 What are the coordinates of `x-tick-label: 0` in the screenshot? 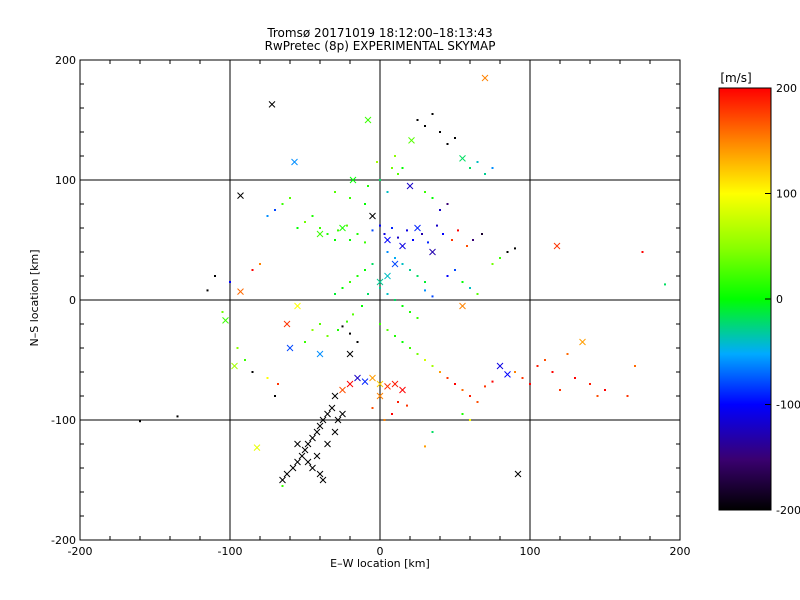 It's located at (380, 551).